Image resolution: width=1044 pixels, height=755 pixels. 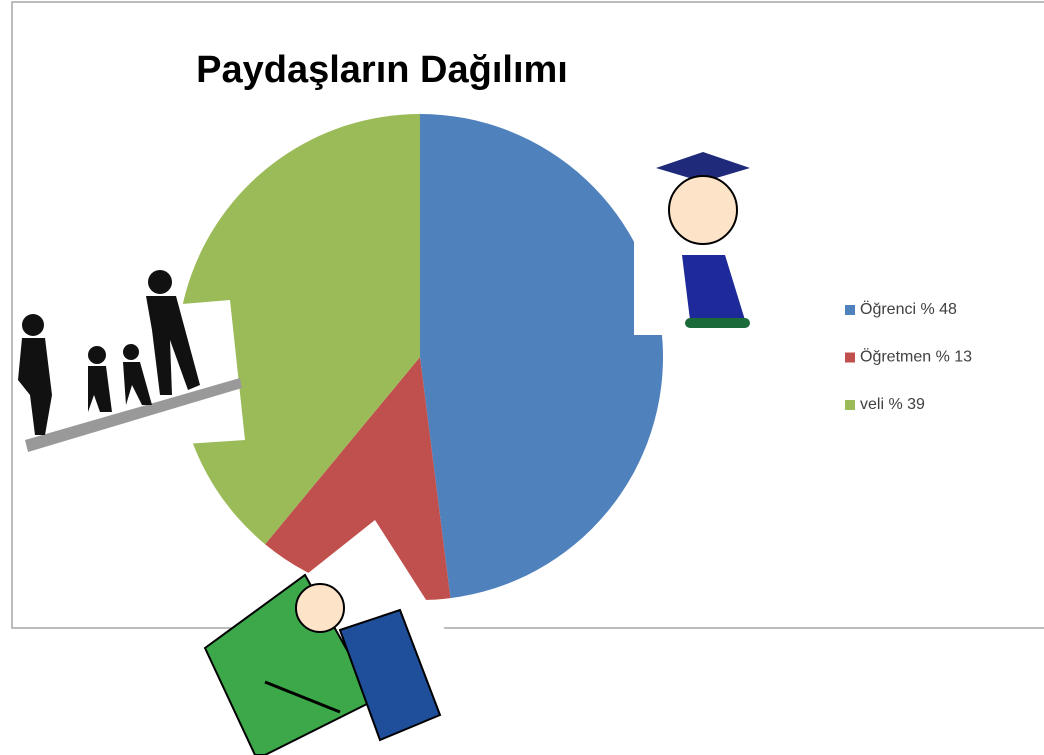 What do you see at coordinates (302, 697) in the screenshot?
I see `teacher-pointer` at bounding box center [302, 697].